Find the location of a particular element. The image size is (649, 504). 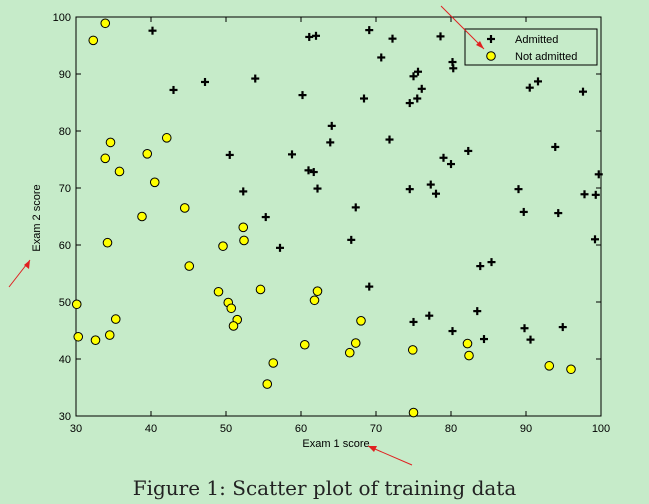

y-tick-label: 70 is located at coordinates (65, 189).